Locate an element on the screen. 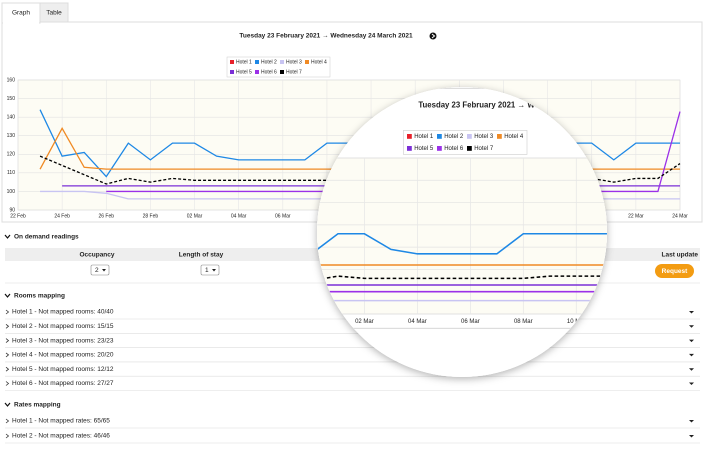 The image size is (706, 450). x-tick-label: 02 Mar is located at coordinates (195, 216).